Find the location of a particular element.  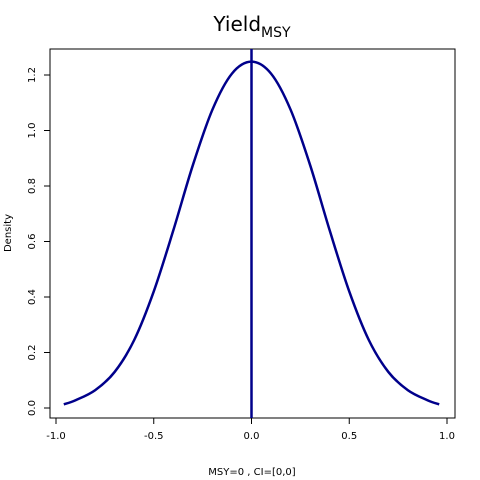

y-tick-label: 0.0 is located at coordinates (32, 408).